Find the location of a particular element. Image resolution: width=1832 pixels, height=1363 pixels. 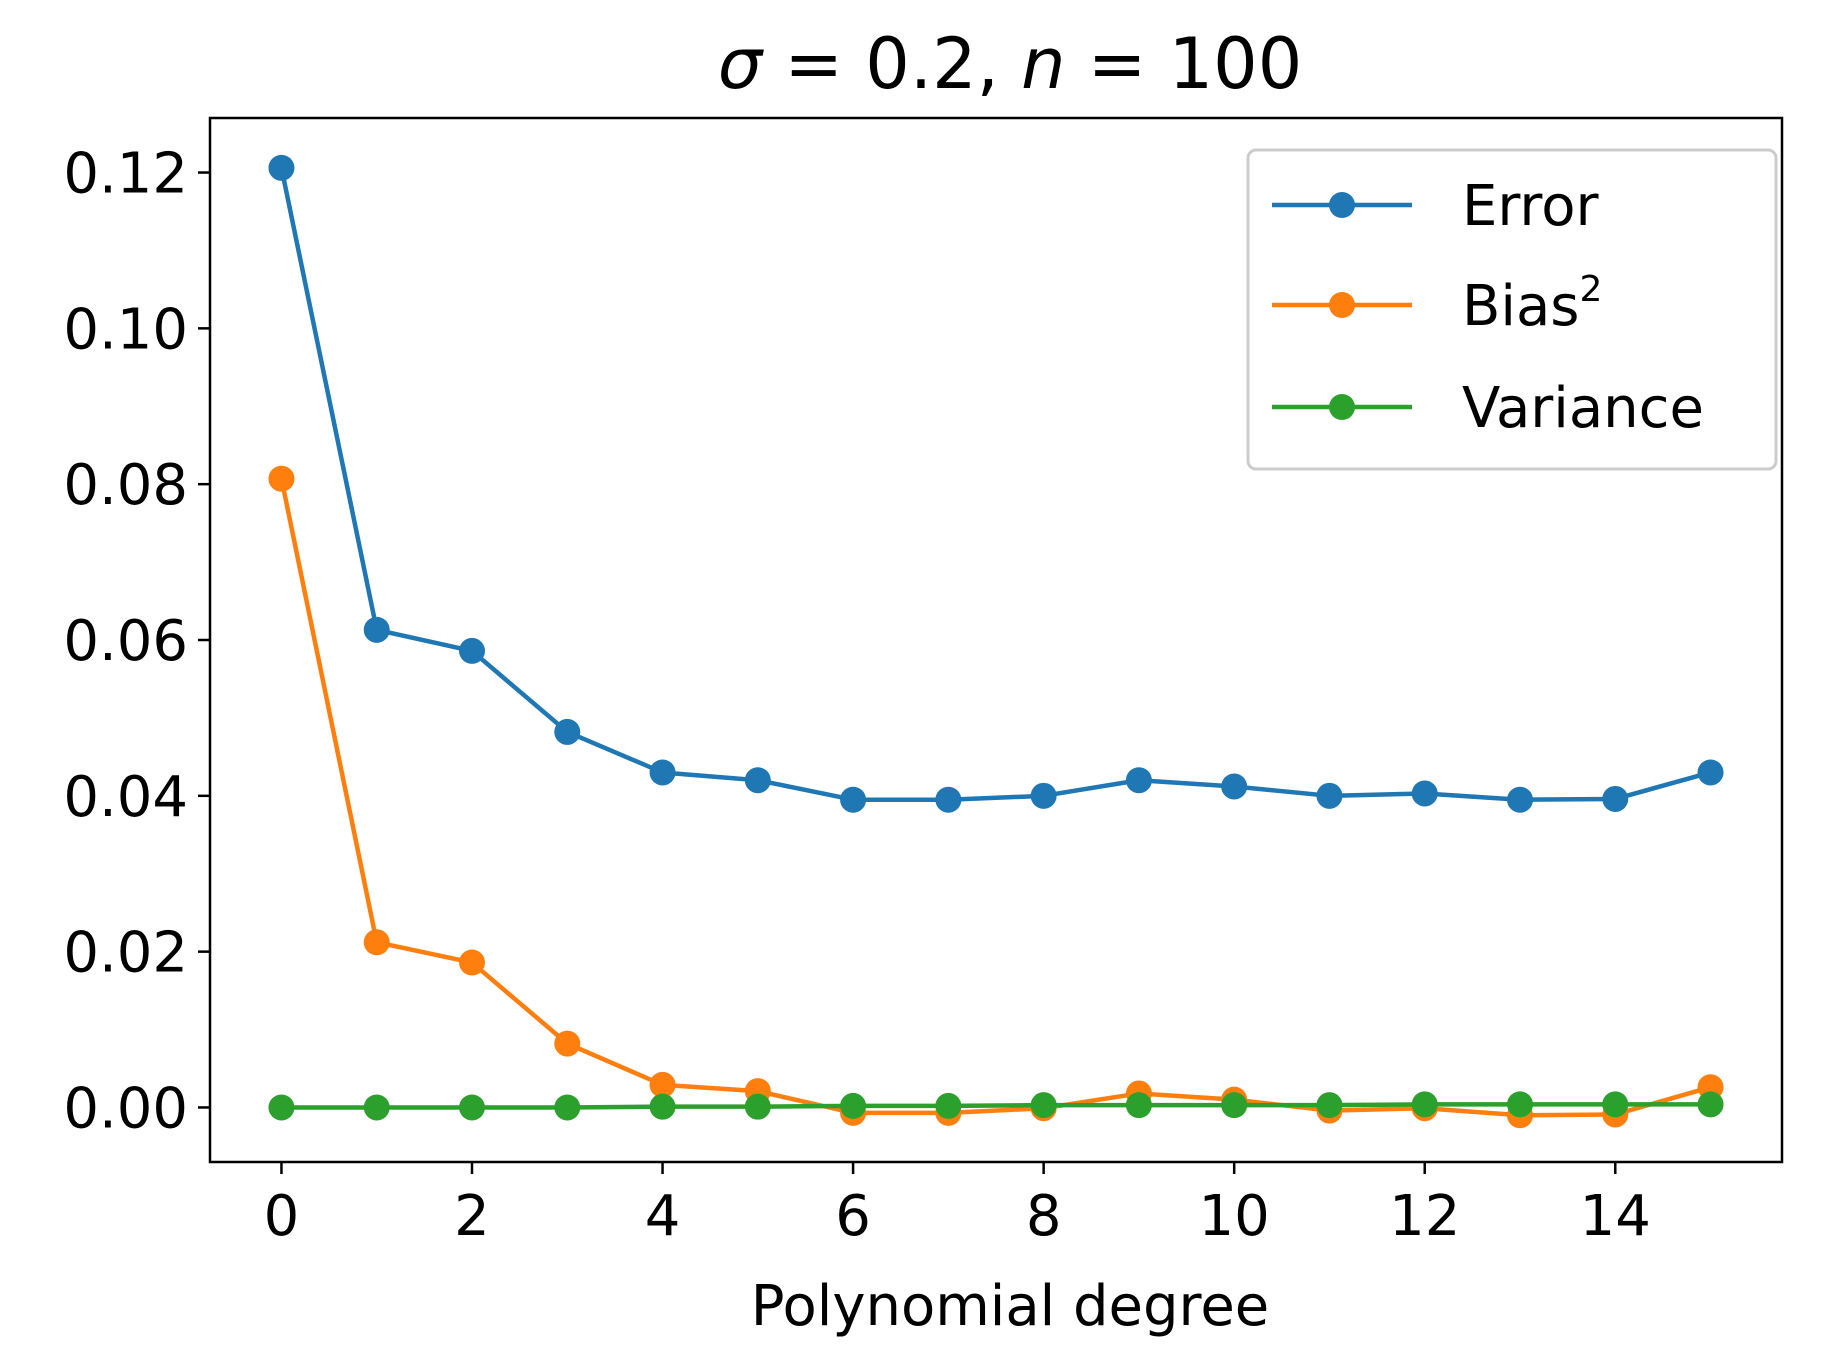

legend-label-variance: Variance is located at coordinates (1583, 408).